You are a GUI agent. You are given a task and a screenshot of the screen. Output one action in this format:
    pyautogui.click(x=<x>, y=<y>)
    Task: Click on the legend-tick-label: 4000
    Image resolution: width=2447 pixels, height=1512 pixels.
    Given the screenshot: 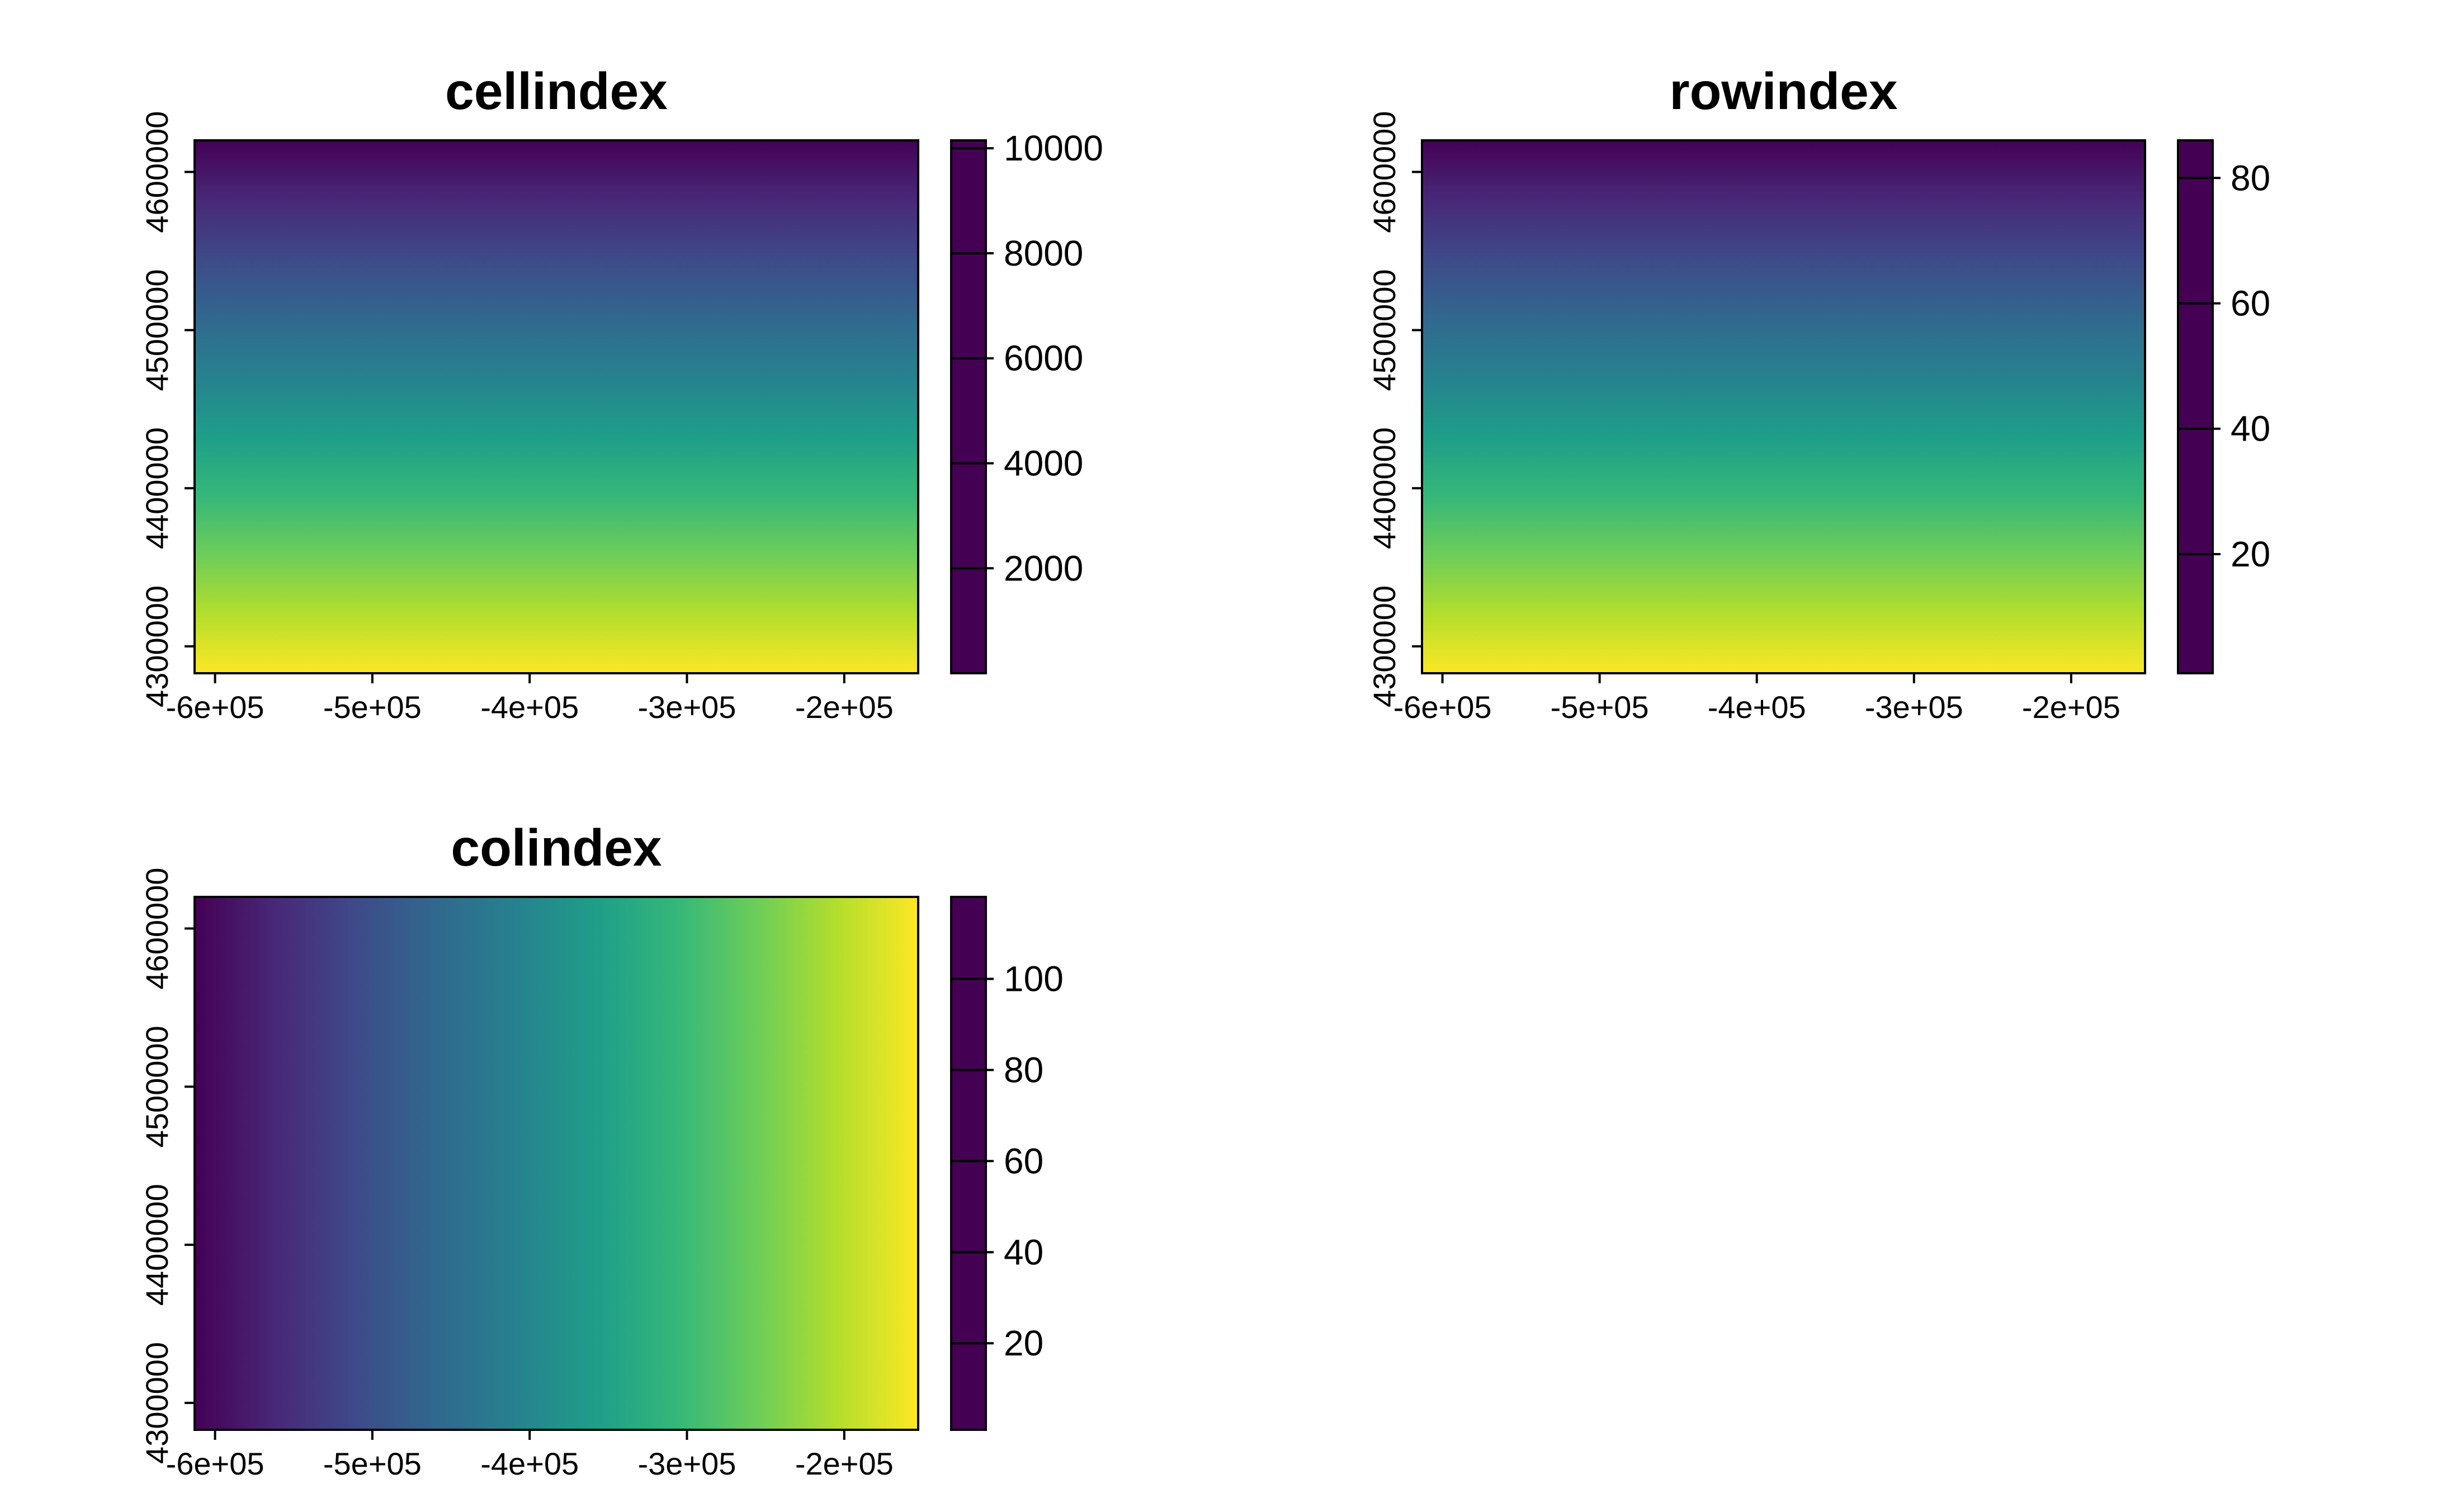 What is the action you would take?
    pyautogui.click(x=1043, y=463)
    